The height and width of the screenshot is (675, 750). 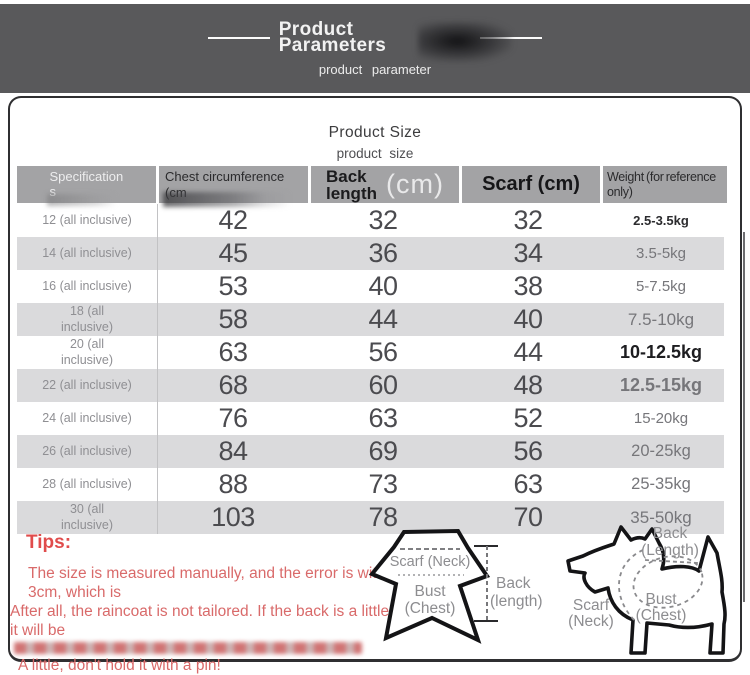 What do you see at coordinates (665, 185) in the screenshot?
I see `header-weight: Weight (for reference only)` at bounding box center [665, 185].